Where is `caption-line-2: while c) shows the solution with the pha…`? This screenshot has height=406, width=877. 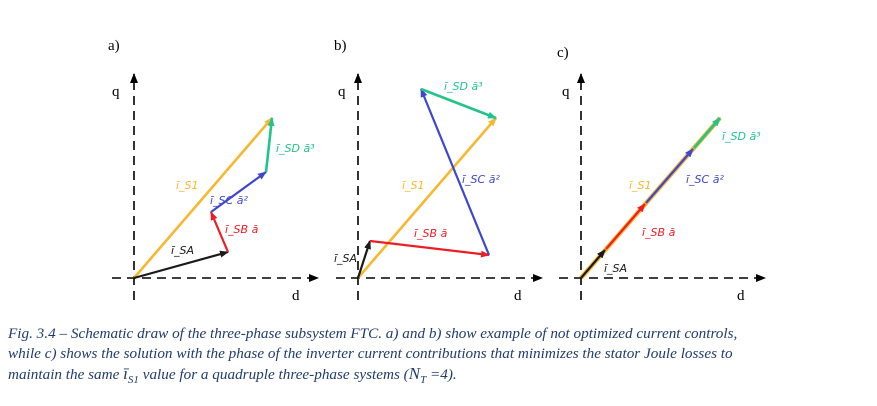 caption-line-2: while c) shows the solution with the pha… is located at coordinates (370, 353).